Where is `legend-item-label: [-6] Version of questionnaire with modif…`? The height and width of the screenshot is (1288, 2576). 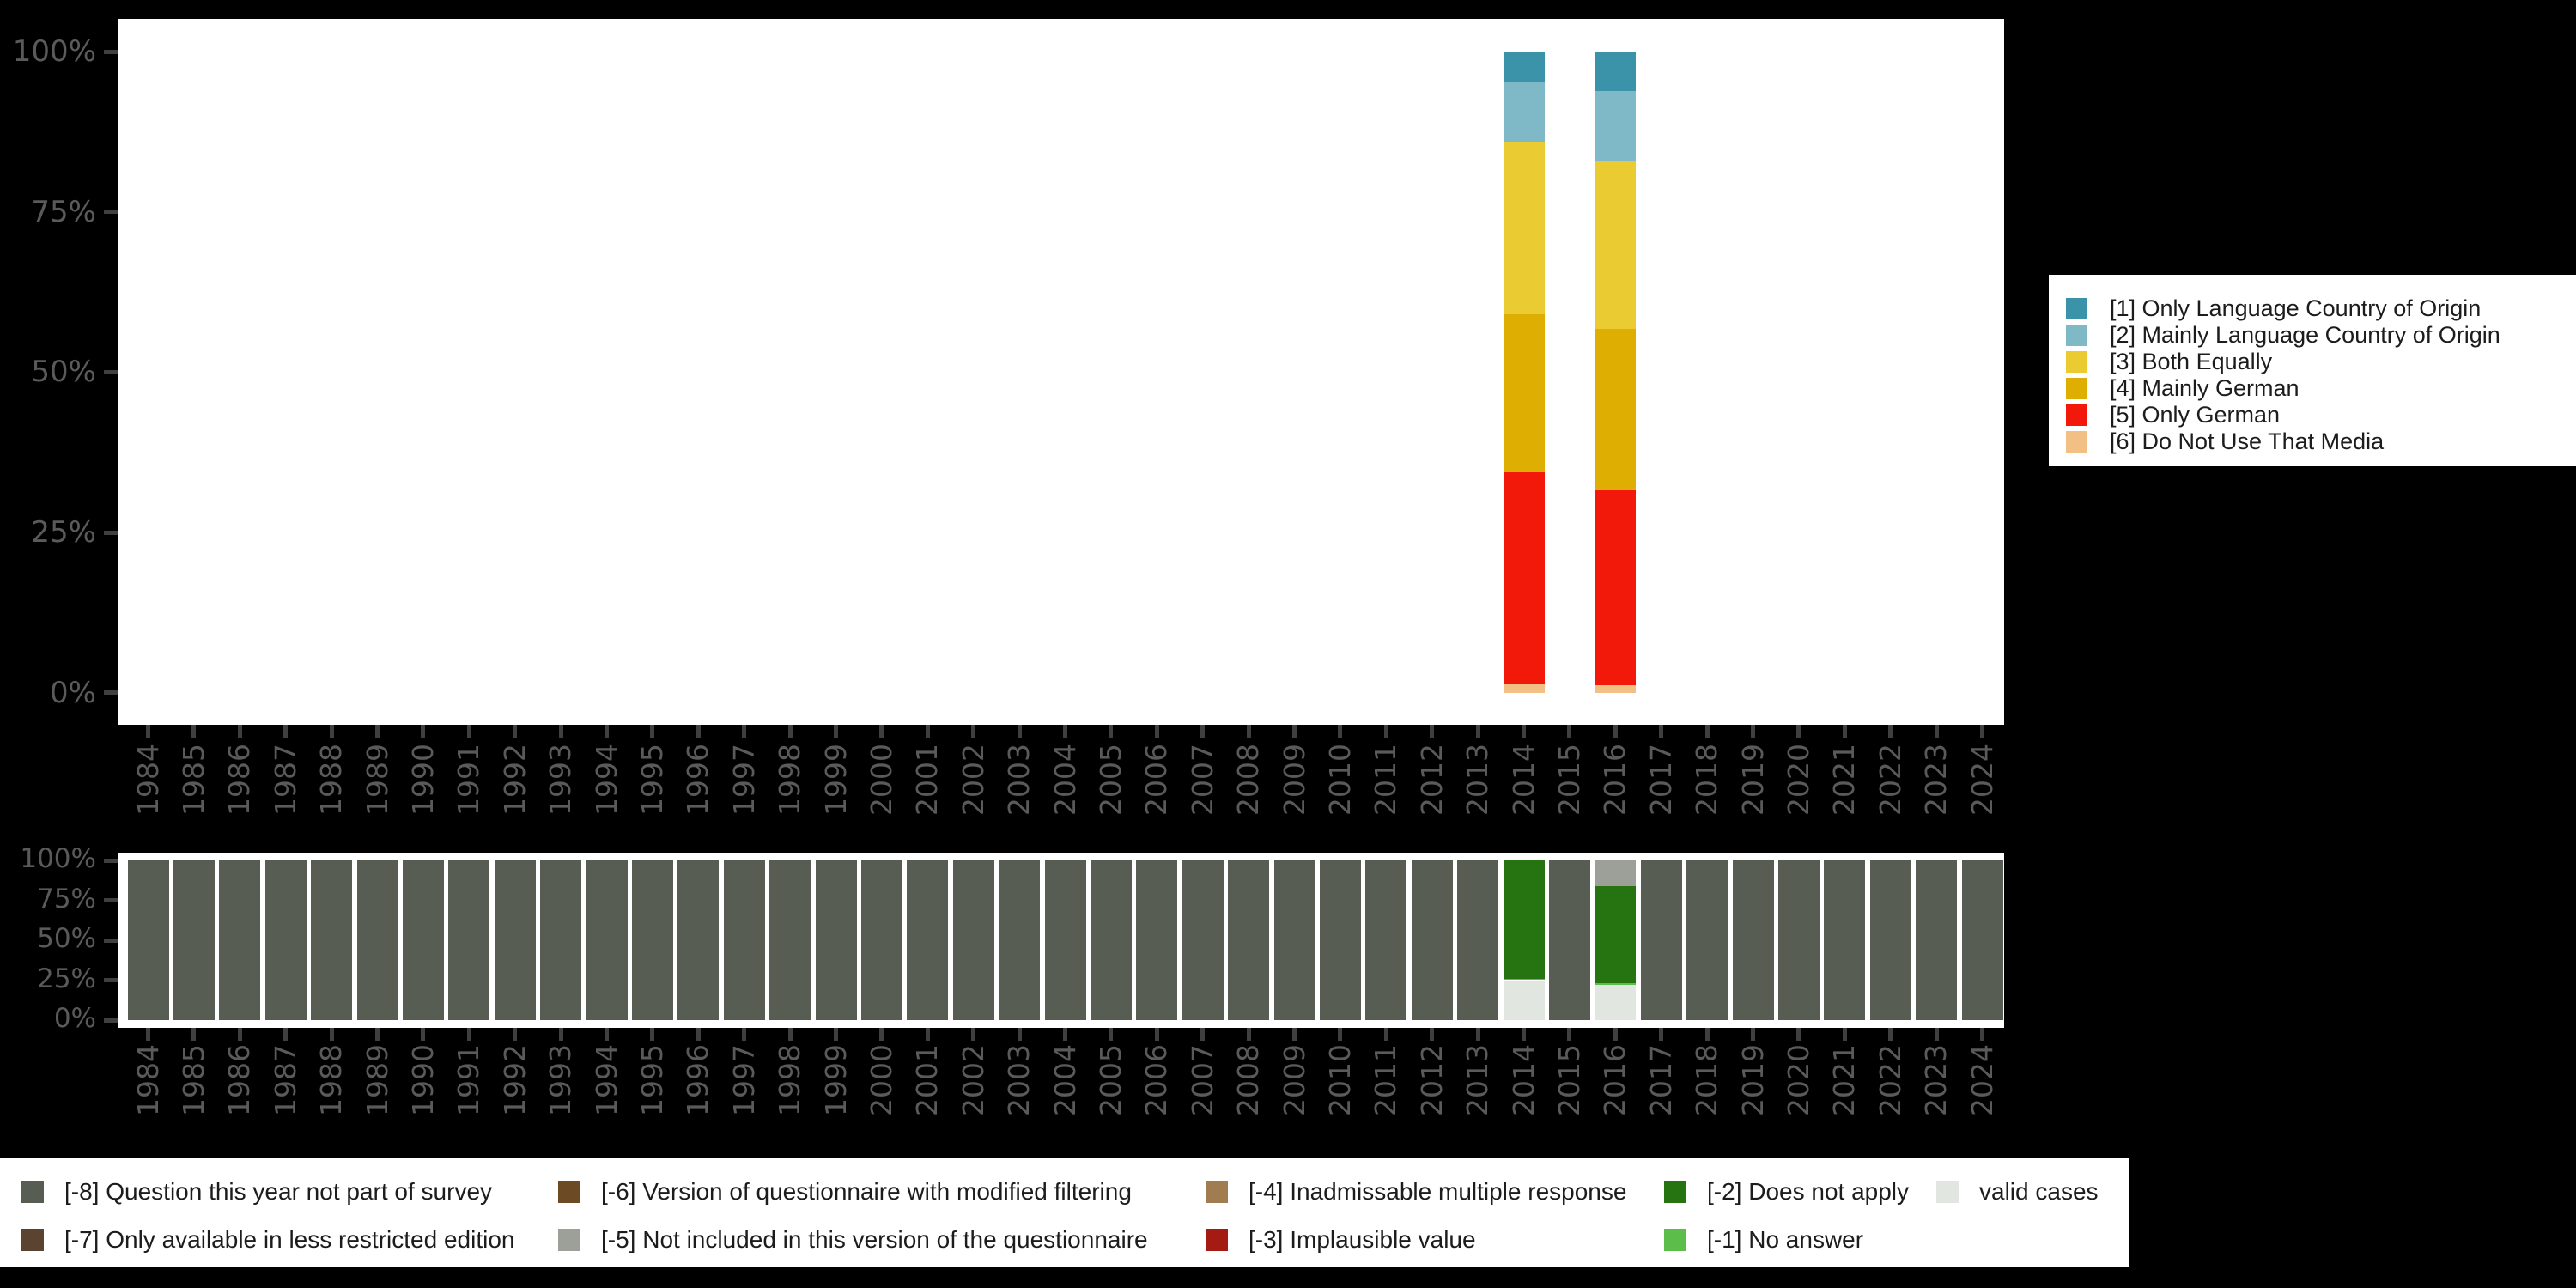 legend-item-label: [-6] Version of questionnaire with modif… is located at coordinates (867, 1191).